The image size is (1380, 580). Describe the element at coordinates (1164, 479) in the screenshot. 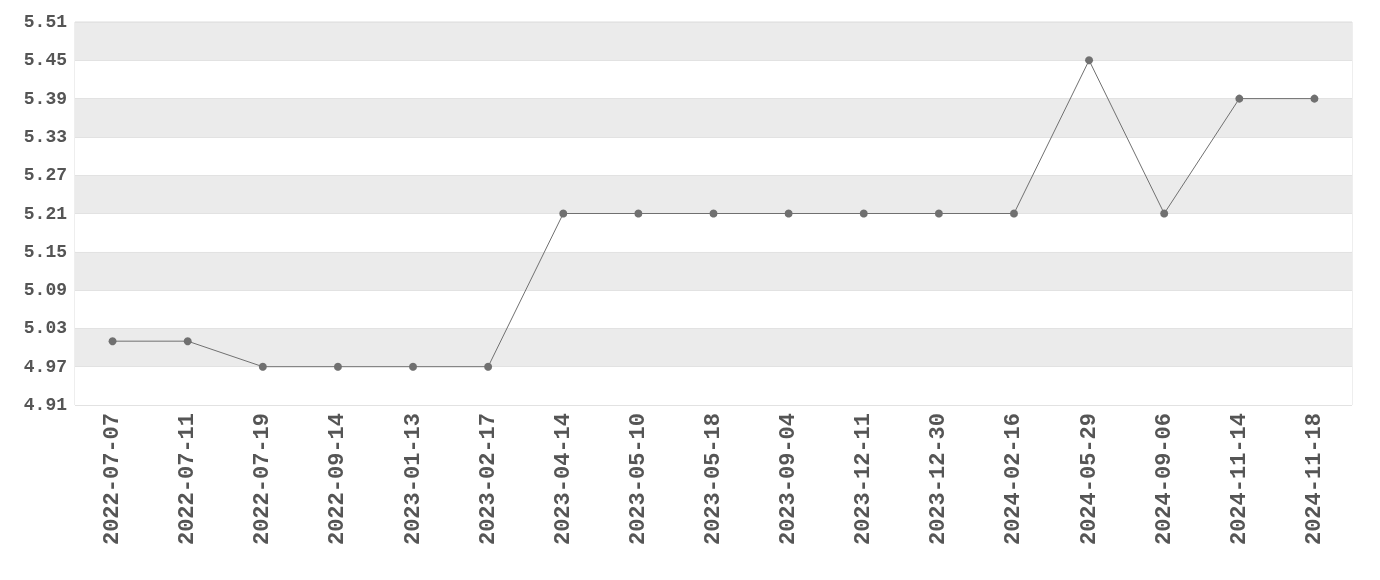

I see `x-tick-label: 2024-09-06` at that location.